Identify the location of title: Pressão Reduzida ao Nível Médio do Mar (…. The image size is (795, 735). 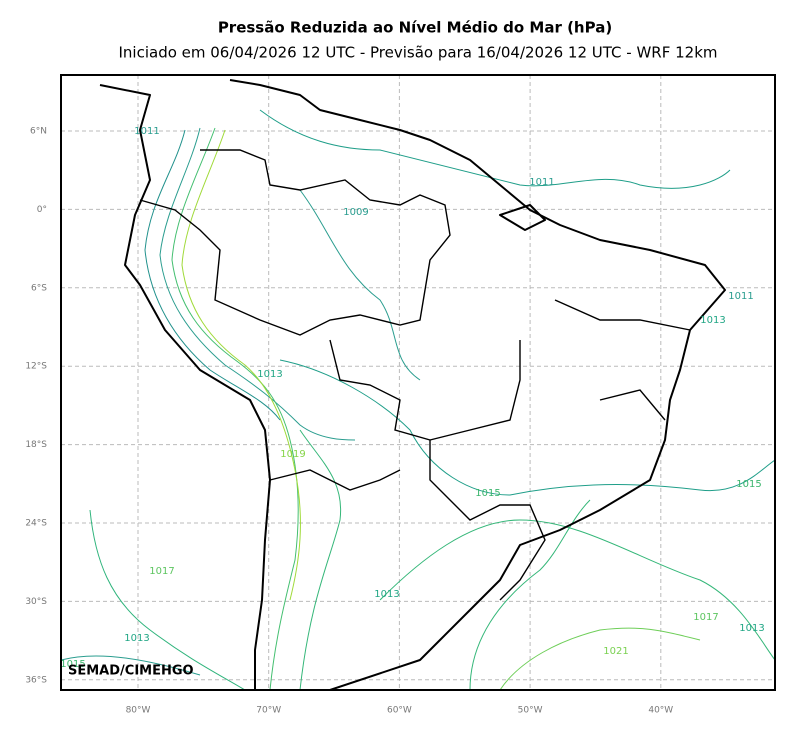
(415, 28).